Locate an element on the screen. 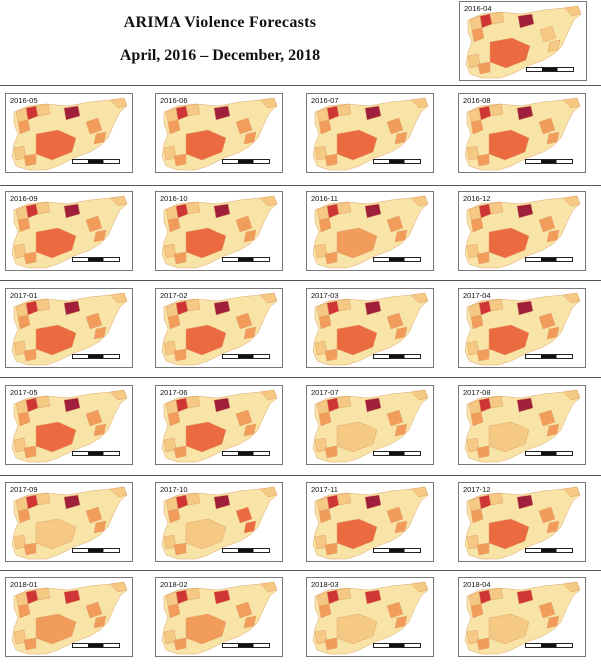 This screenshot has height=668, width=601. map-panel: 2017-05 is located at coordinates (69, 425).